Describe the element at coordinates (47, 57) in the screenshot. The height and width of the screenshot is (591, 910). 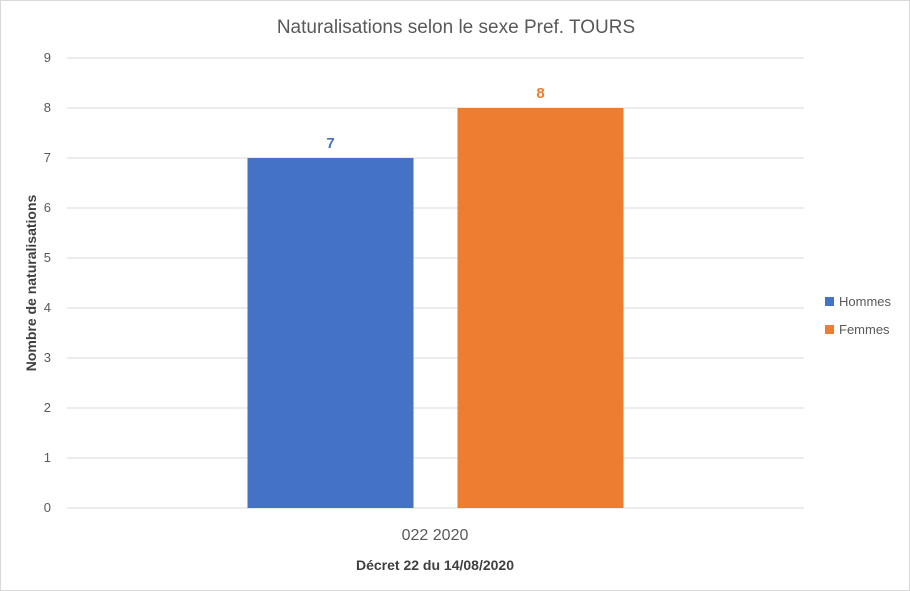
I see `y-tick-label: 9` at that location.